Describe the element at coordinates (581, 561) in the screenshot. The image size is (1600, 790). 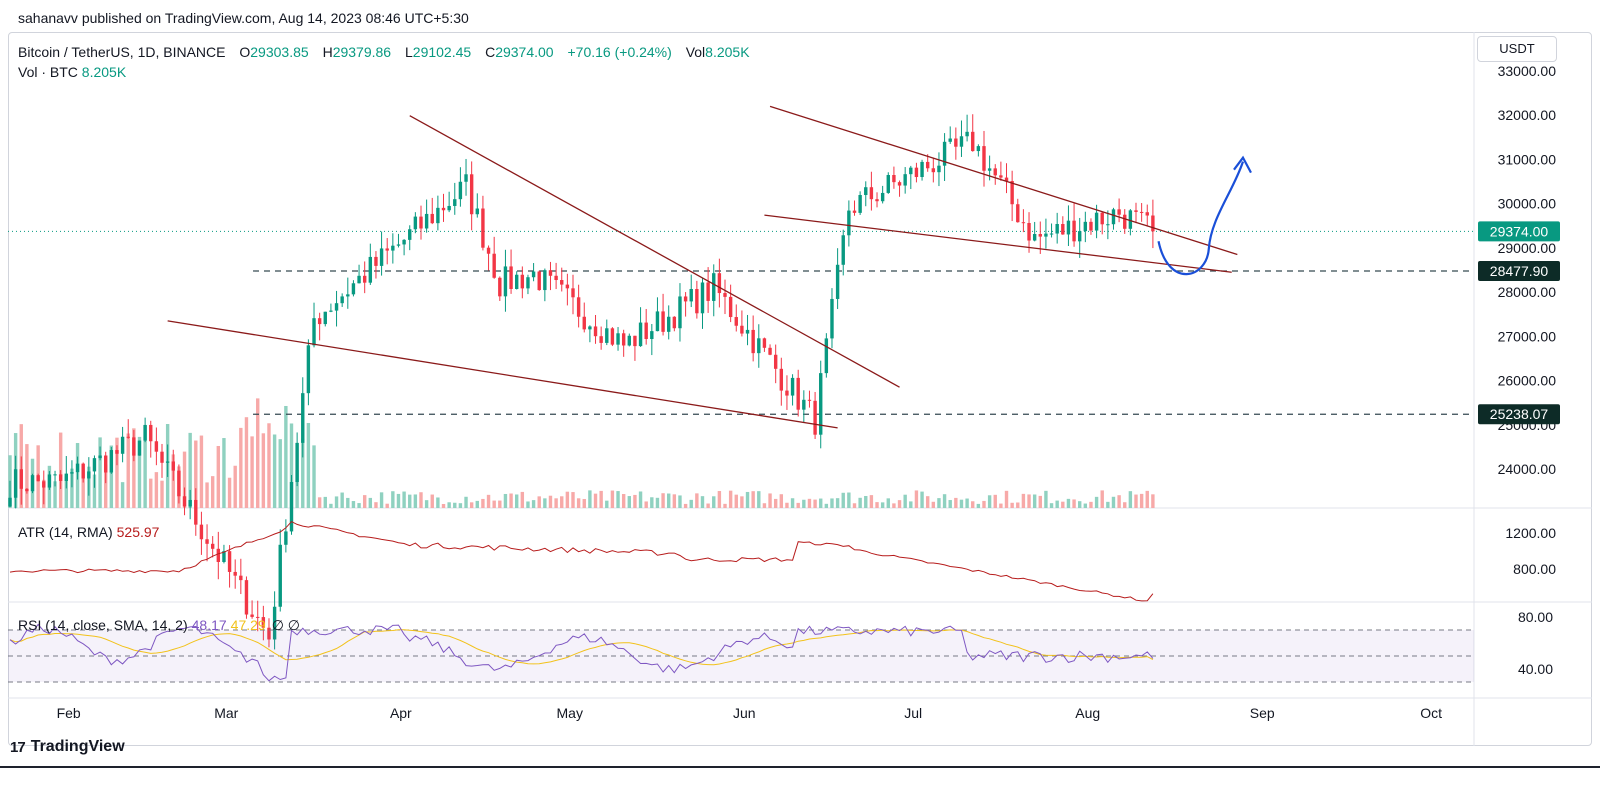
I see `atr-pane` at that location.